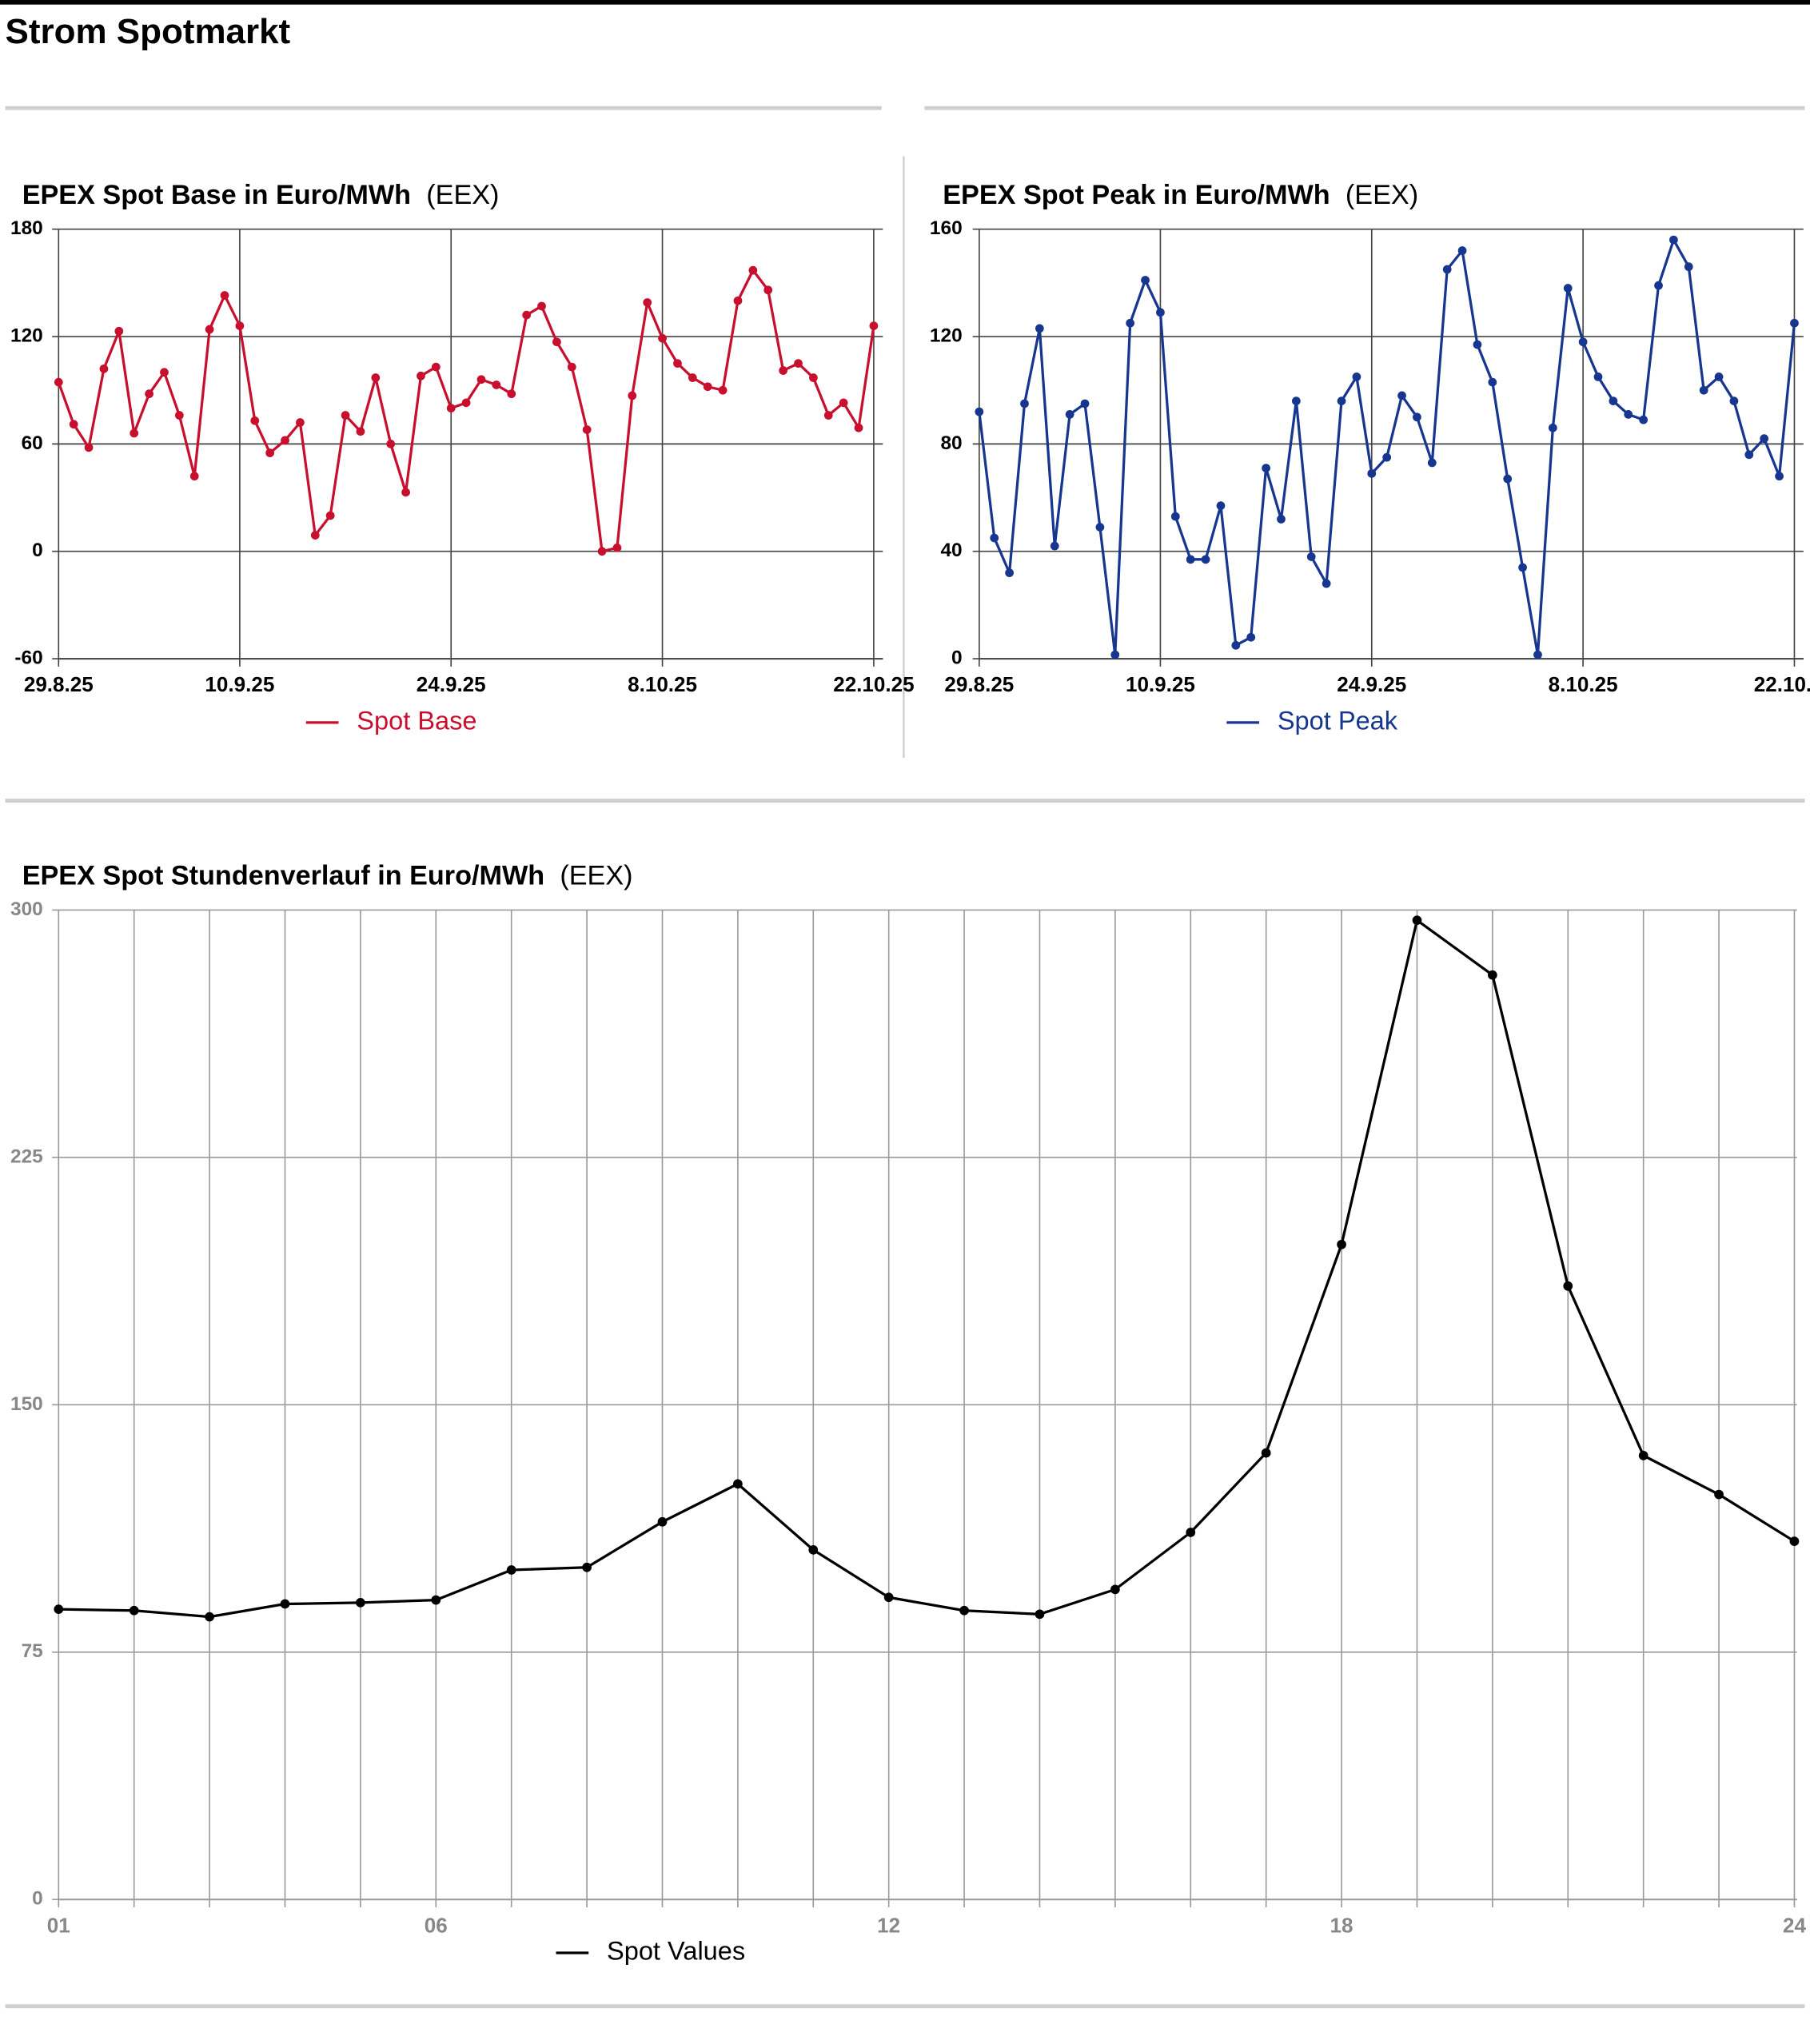 Image resolution: width=1810 pixels, height=2044 pixels. I want to click on legend-label: Spot Peak, so click(1338, 721).